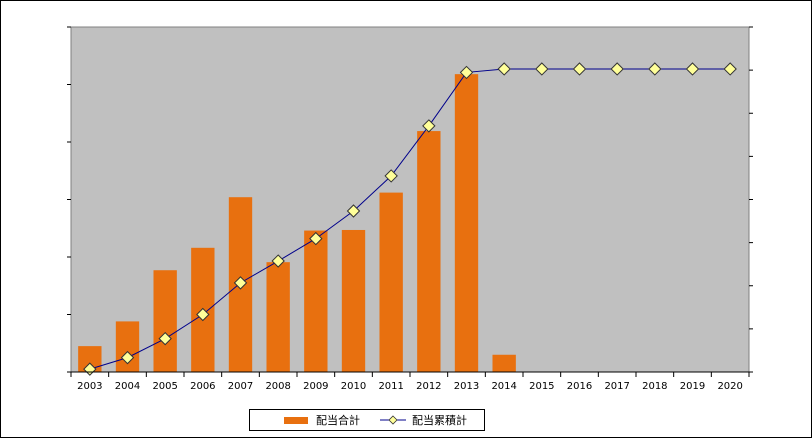  I want to click on x-tick-label-2012: 2012, so click(428, 386).